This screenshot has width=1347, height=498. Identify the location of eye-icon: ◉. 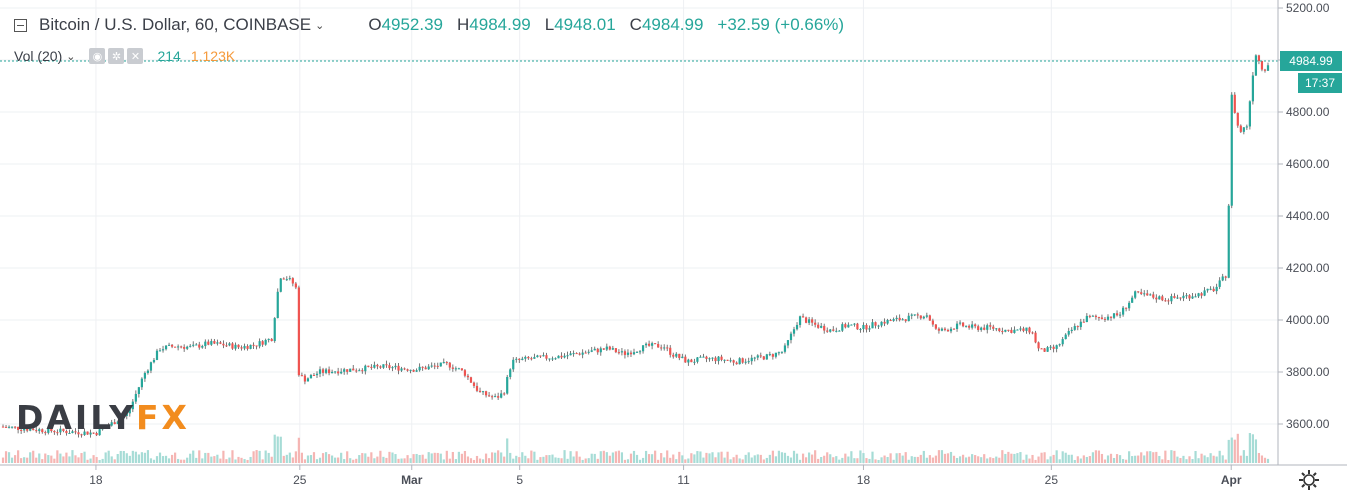
(97, 56).